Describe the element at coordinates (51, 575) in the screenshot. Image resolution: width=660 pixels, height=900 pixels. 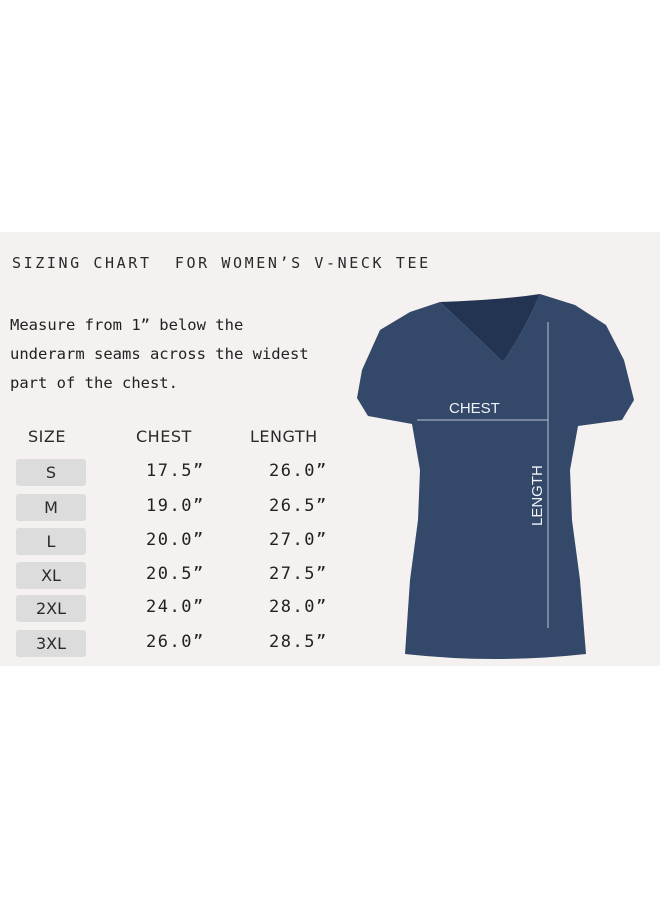
I see `size-pill: XL` at that location.